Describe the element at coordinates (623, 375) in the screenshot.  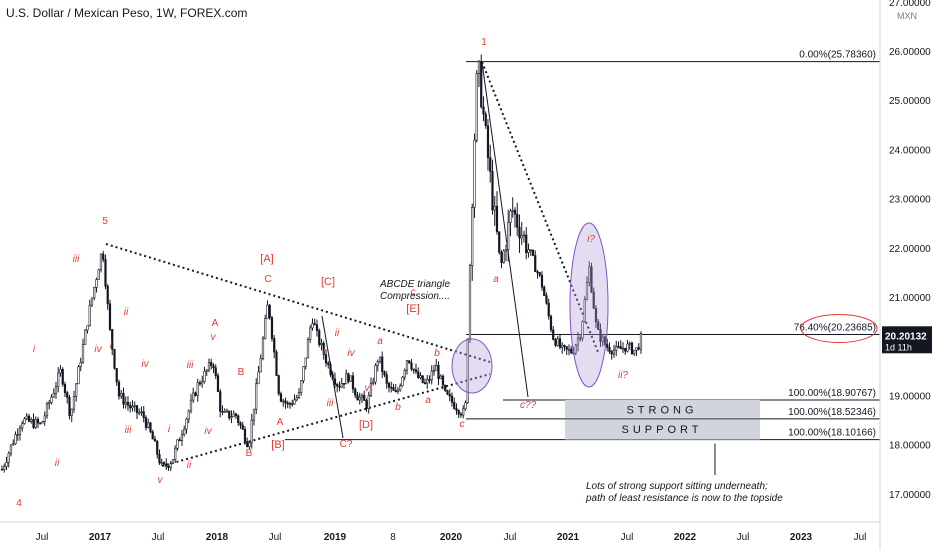
I see `wave-label: ii?` at that location.